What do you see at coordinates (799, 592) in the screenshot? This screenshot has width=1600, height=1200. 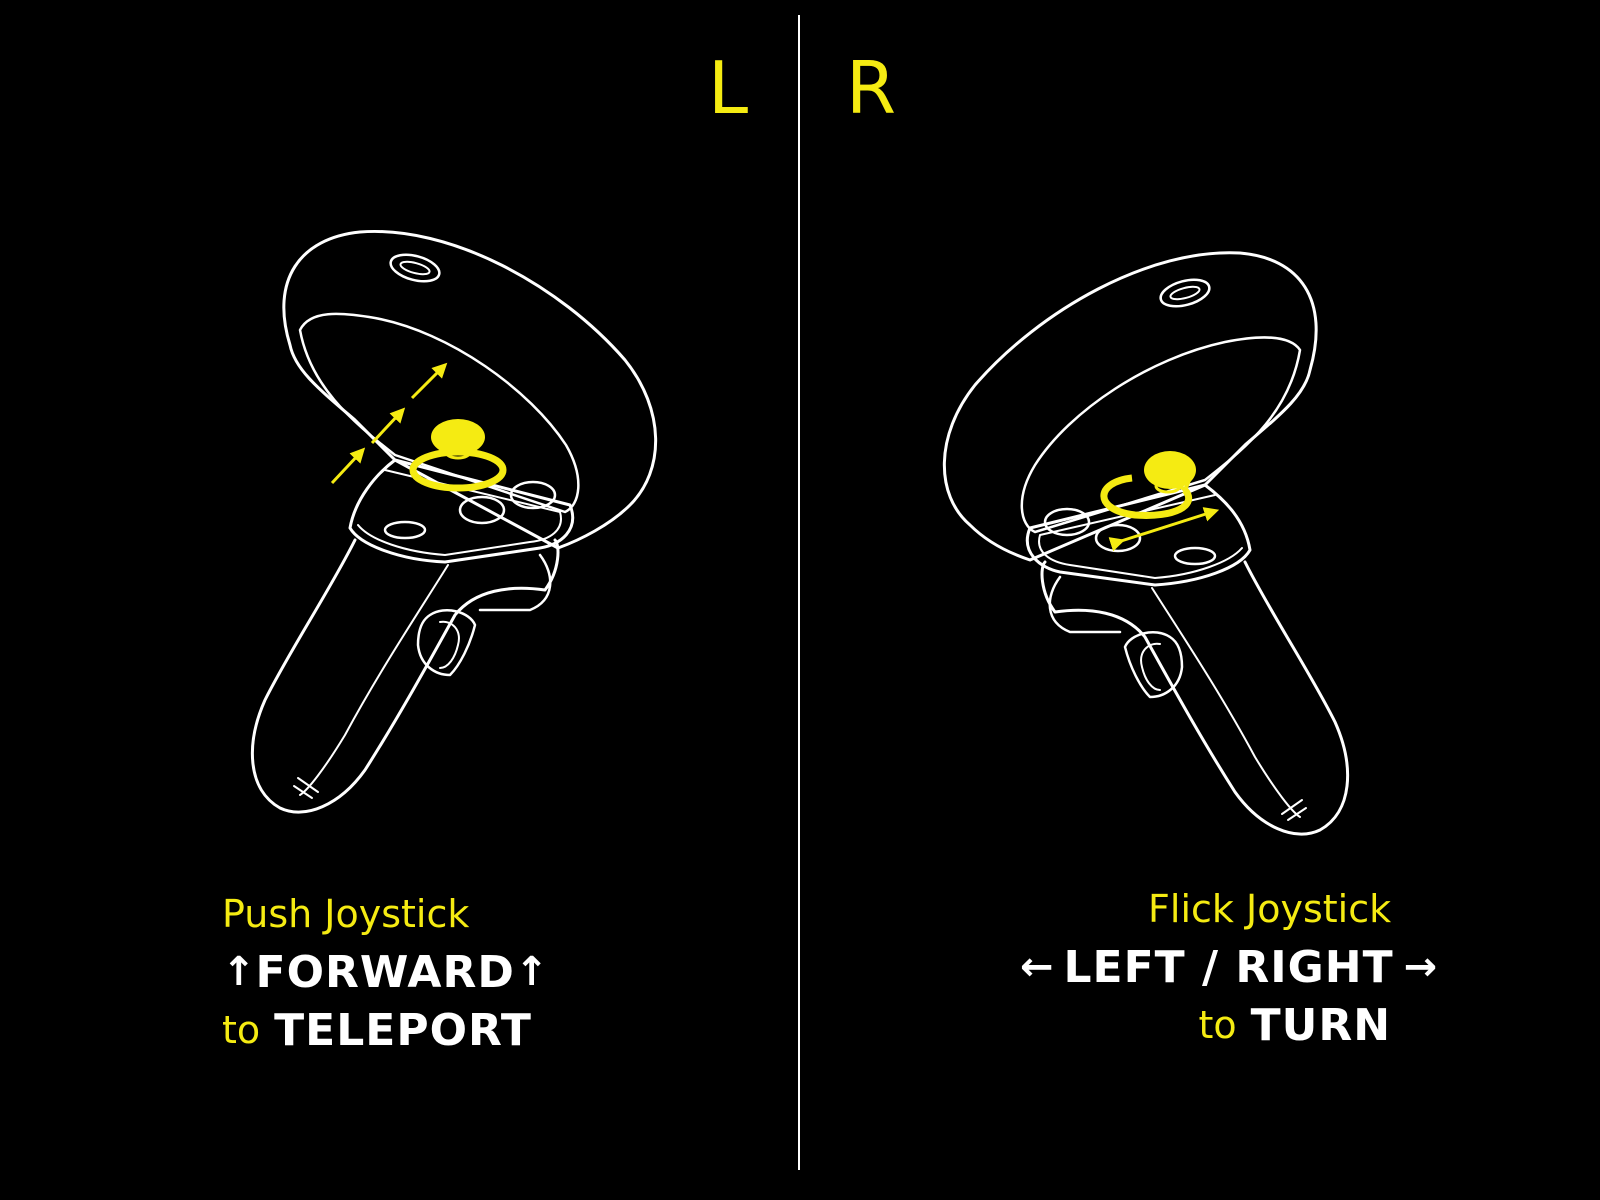 I see `center-divider` at bounding box center [799, 592].